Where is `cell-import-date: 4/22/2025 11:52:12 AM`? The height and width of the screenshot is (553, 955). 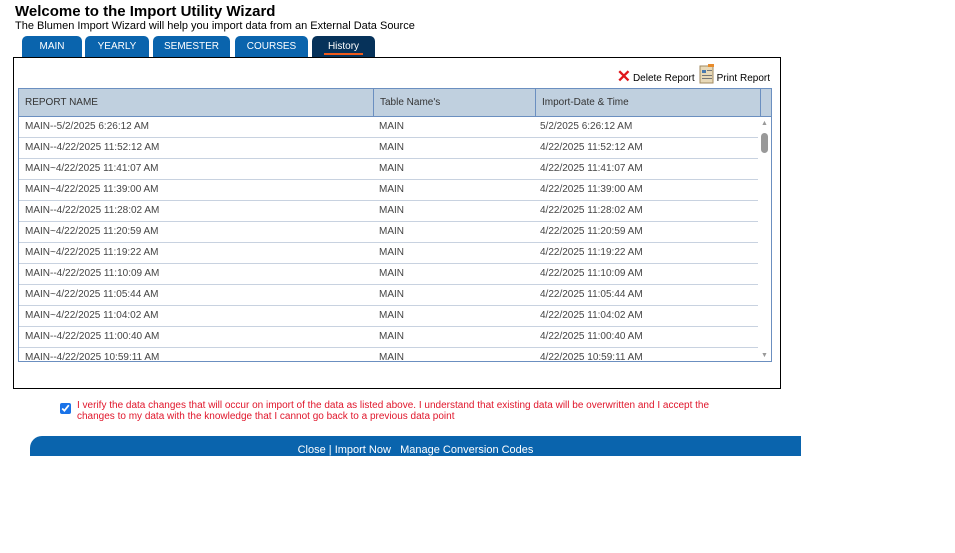
cell-import-date: 4/22/2025 11:52:12 AM is located at coordinates (591, 147).